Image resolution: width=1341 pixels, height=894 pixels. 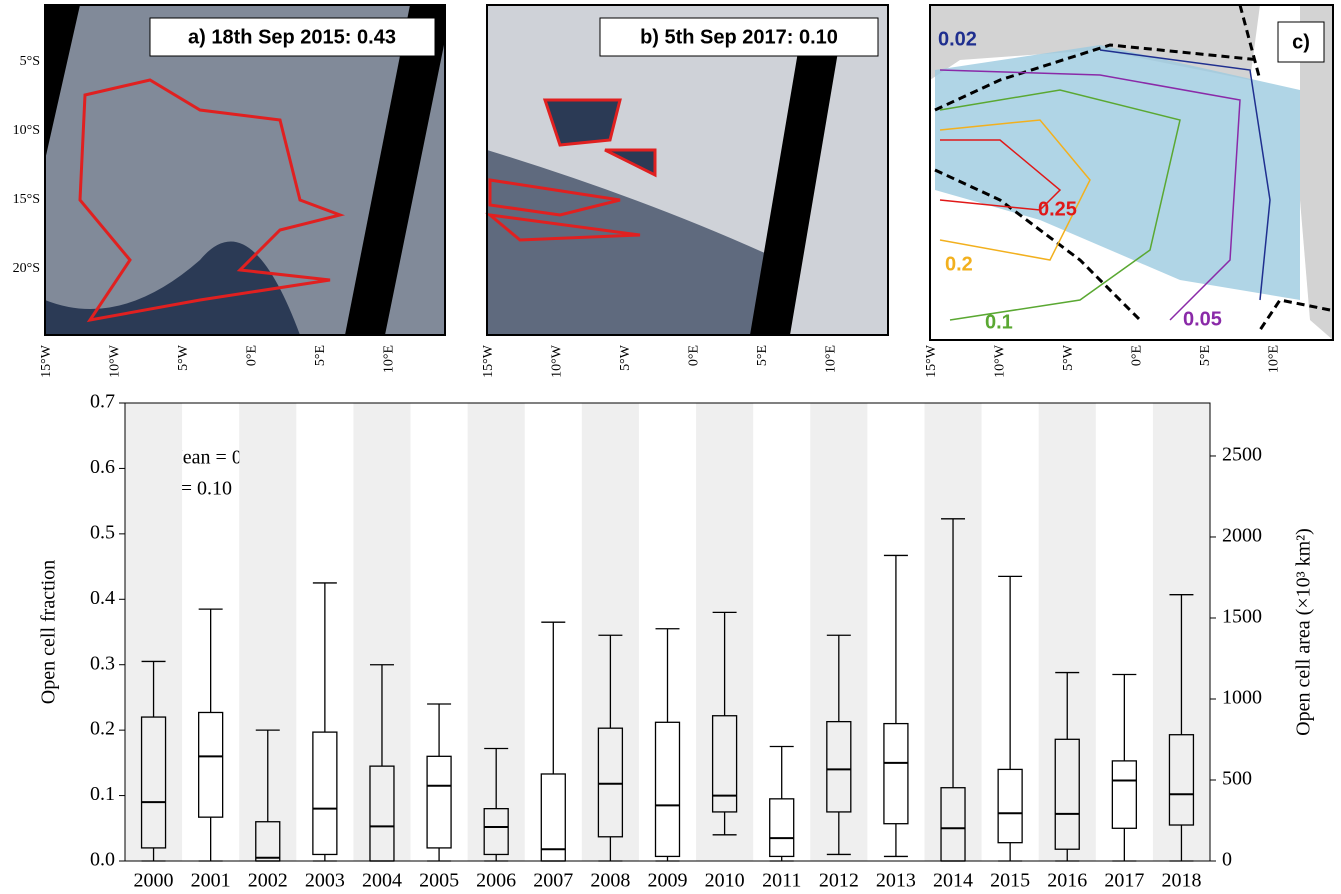 I want to click on y-tick-label: 0.7, so click(x=102, y=402).